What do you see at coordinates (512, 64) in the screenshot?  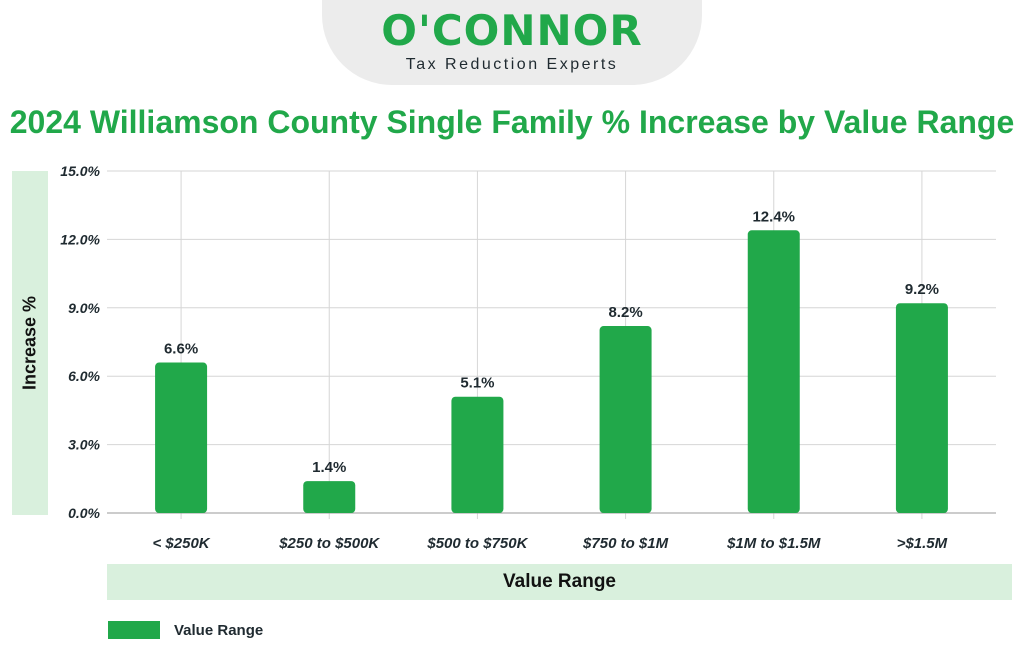 I see `logo-tagline: Tax Reduction Experts` at bounding box center [512, 64].